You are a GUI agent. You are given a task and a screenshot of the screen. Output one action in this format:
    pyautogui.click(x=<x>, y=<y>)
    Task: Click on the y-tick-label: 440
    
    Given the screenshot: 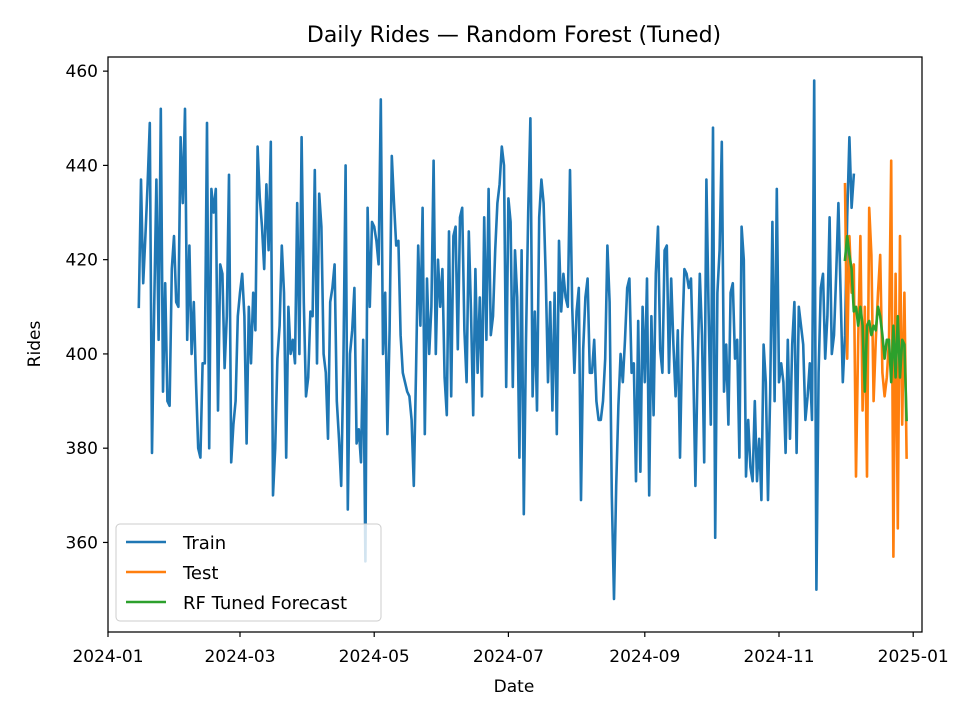 What is the action you would take?
    pyautogui.click(x=82, y=166)
    